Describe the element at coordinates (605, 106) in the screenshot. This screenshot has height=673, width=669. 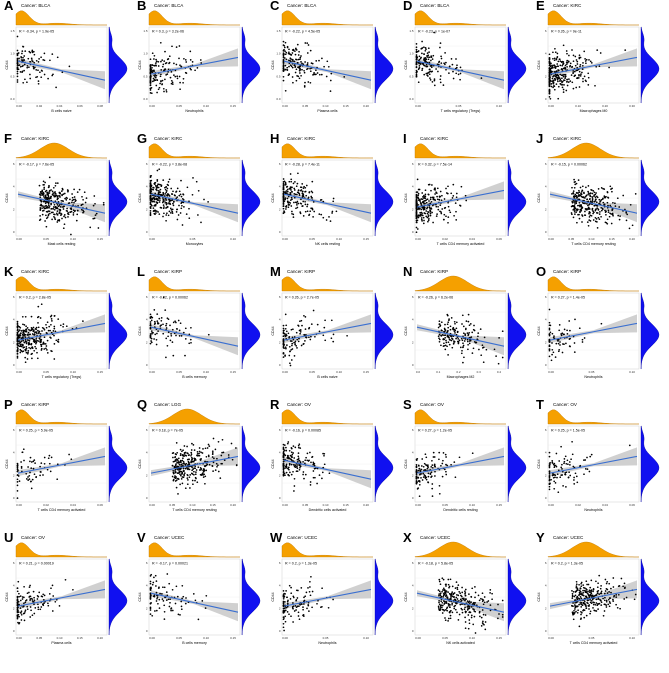
I see `x-tick-label: 0.20` at that location.